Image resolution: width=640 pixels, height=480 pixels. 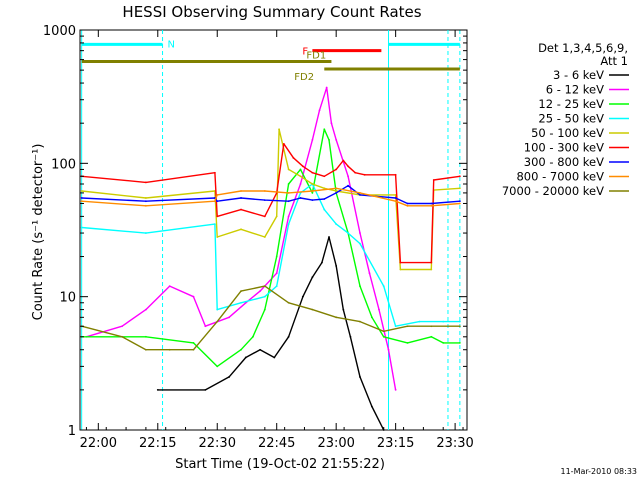 What do you see at coordinates (599, 471) in the screenshot?
I see `timestamp: 11-Mar-2010 08:33` at bounding box center [599, 471].